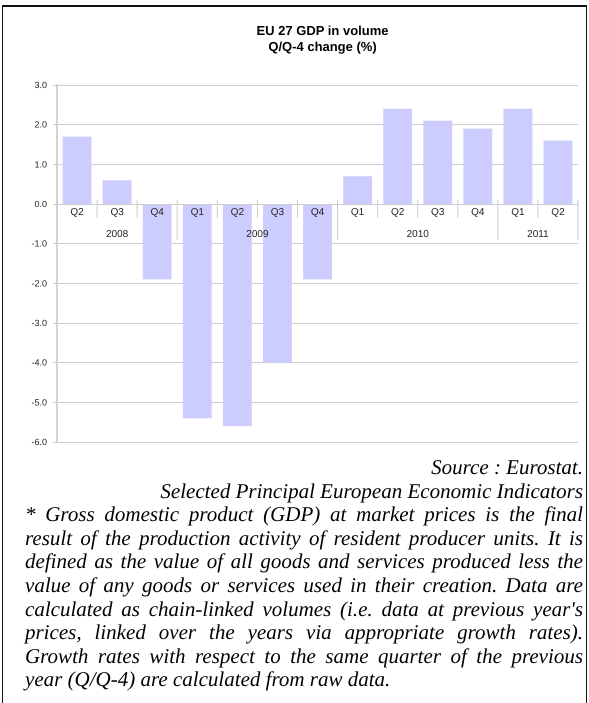 The width and height of the screenshot is (589, 703). I want to click on y-tick-label: -3.0, so click(39, 323).